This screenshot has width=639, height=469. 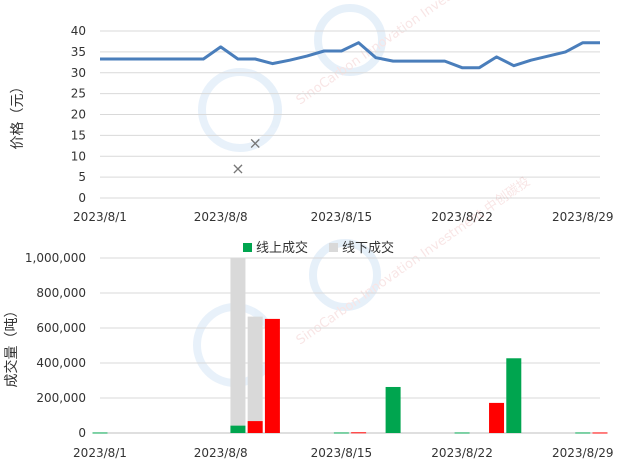 I want to click on legend-label: 线下成交, so click(x=368, y=248).